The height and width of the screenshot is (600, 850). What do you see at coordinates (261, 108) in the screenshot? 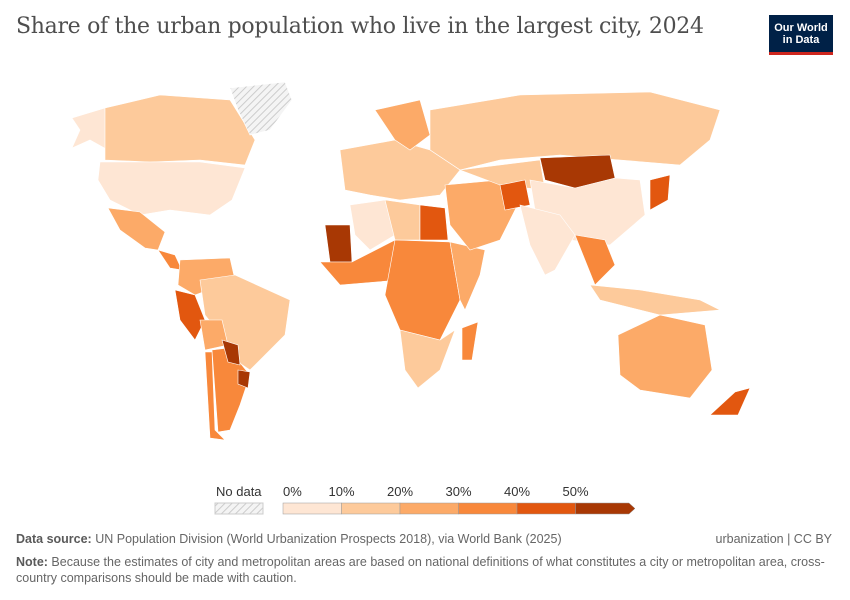
I see `country-region-greenland` at bounding box center [261, 108].